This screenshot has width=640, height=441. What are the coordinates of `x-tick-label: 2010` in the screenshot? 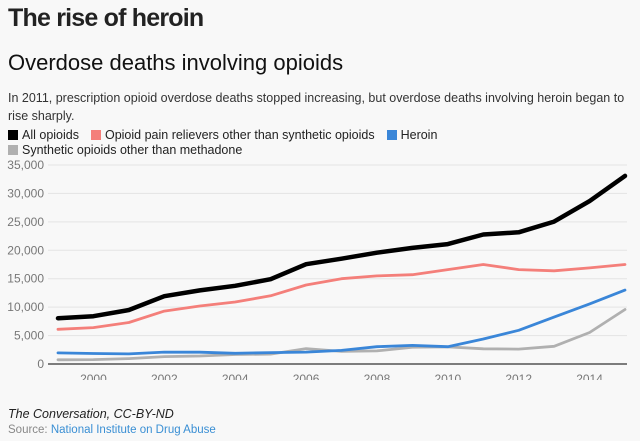 It's located at (447, 376).